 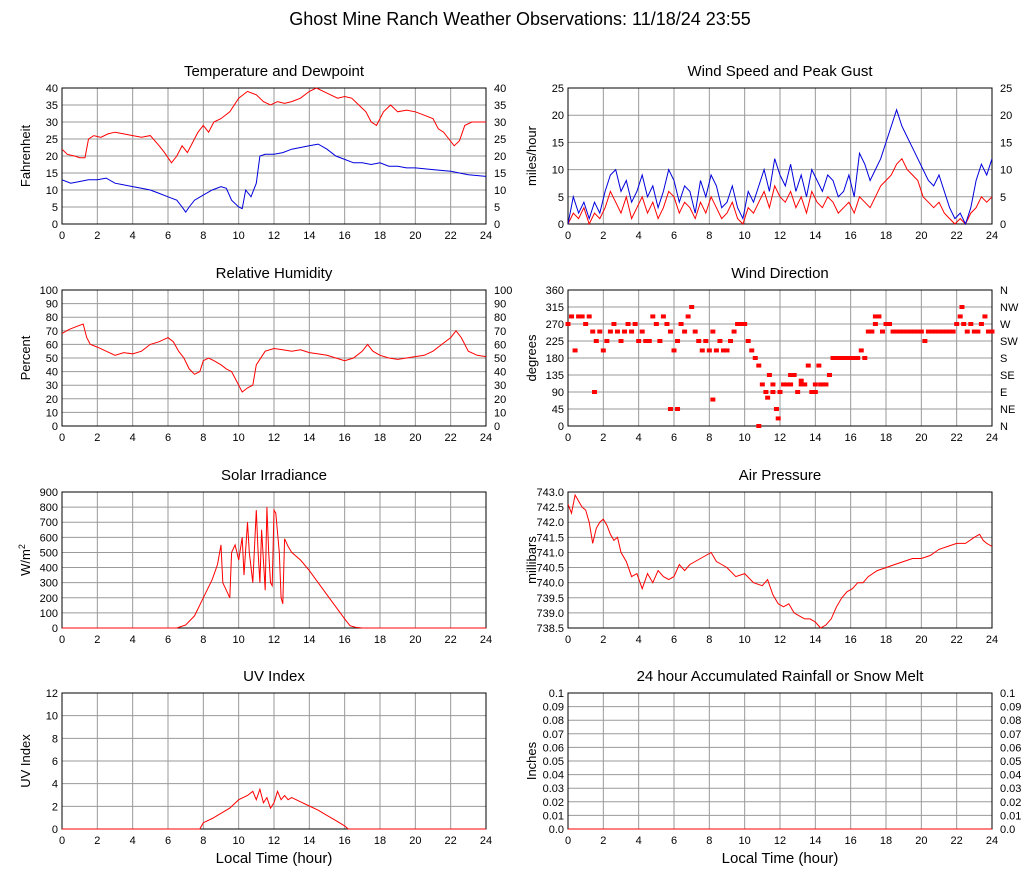 I want to click on y-tick-label: 741.5, so click(x=550, y=538).